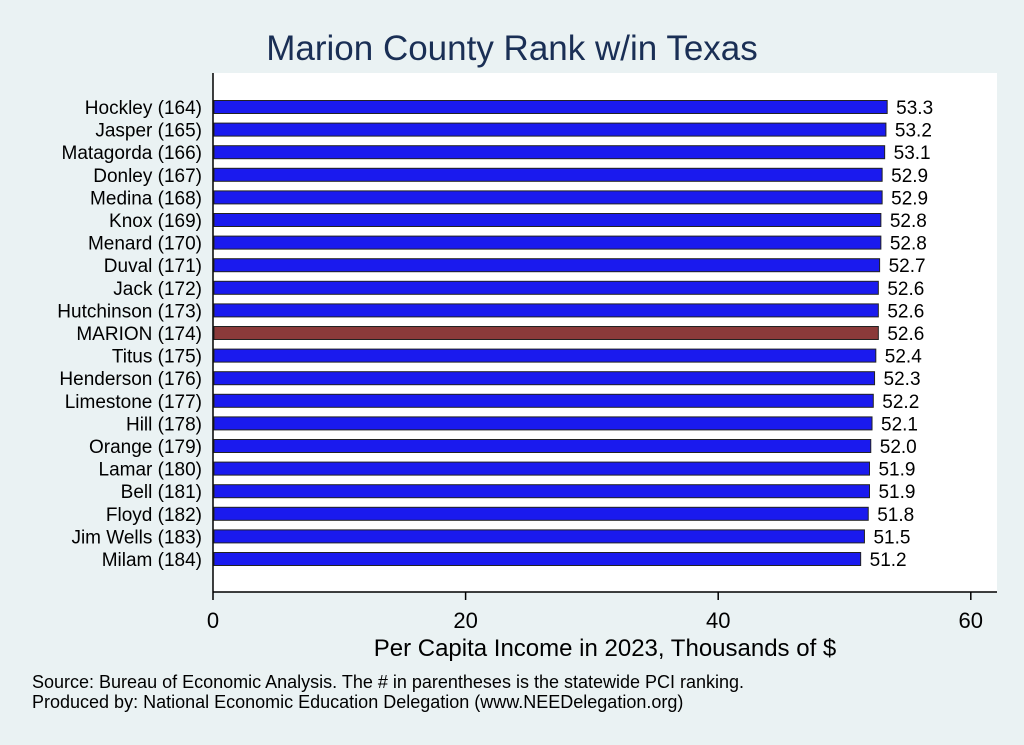 This screenshot has width=1024, height=745. Describe the element at coordinates (891, 537) in the screenshot. I see `value-label: 51.5` at that location.